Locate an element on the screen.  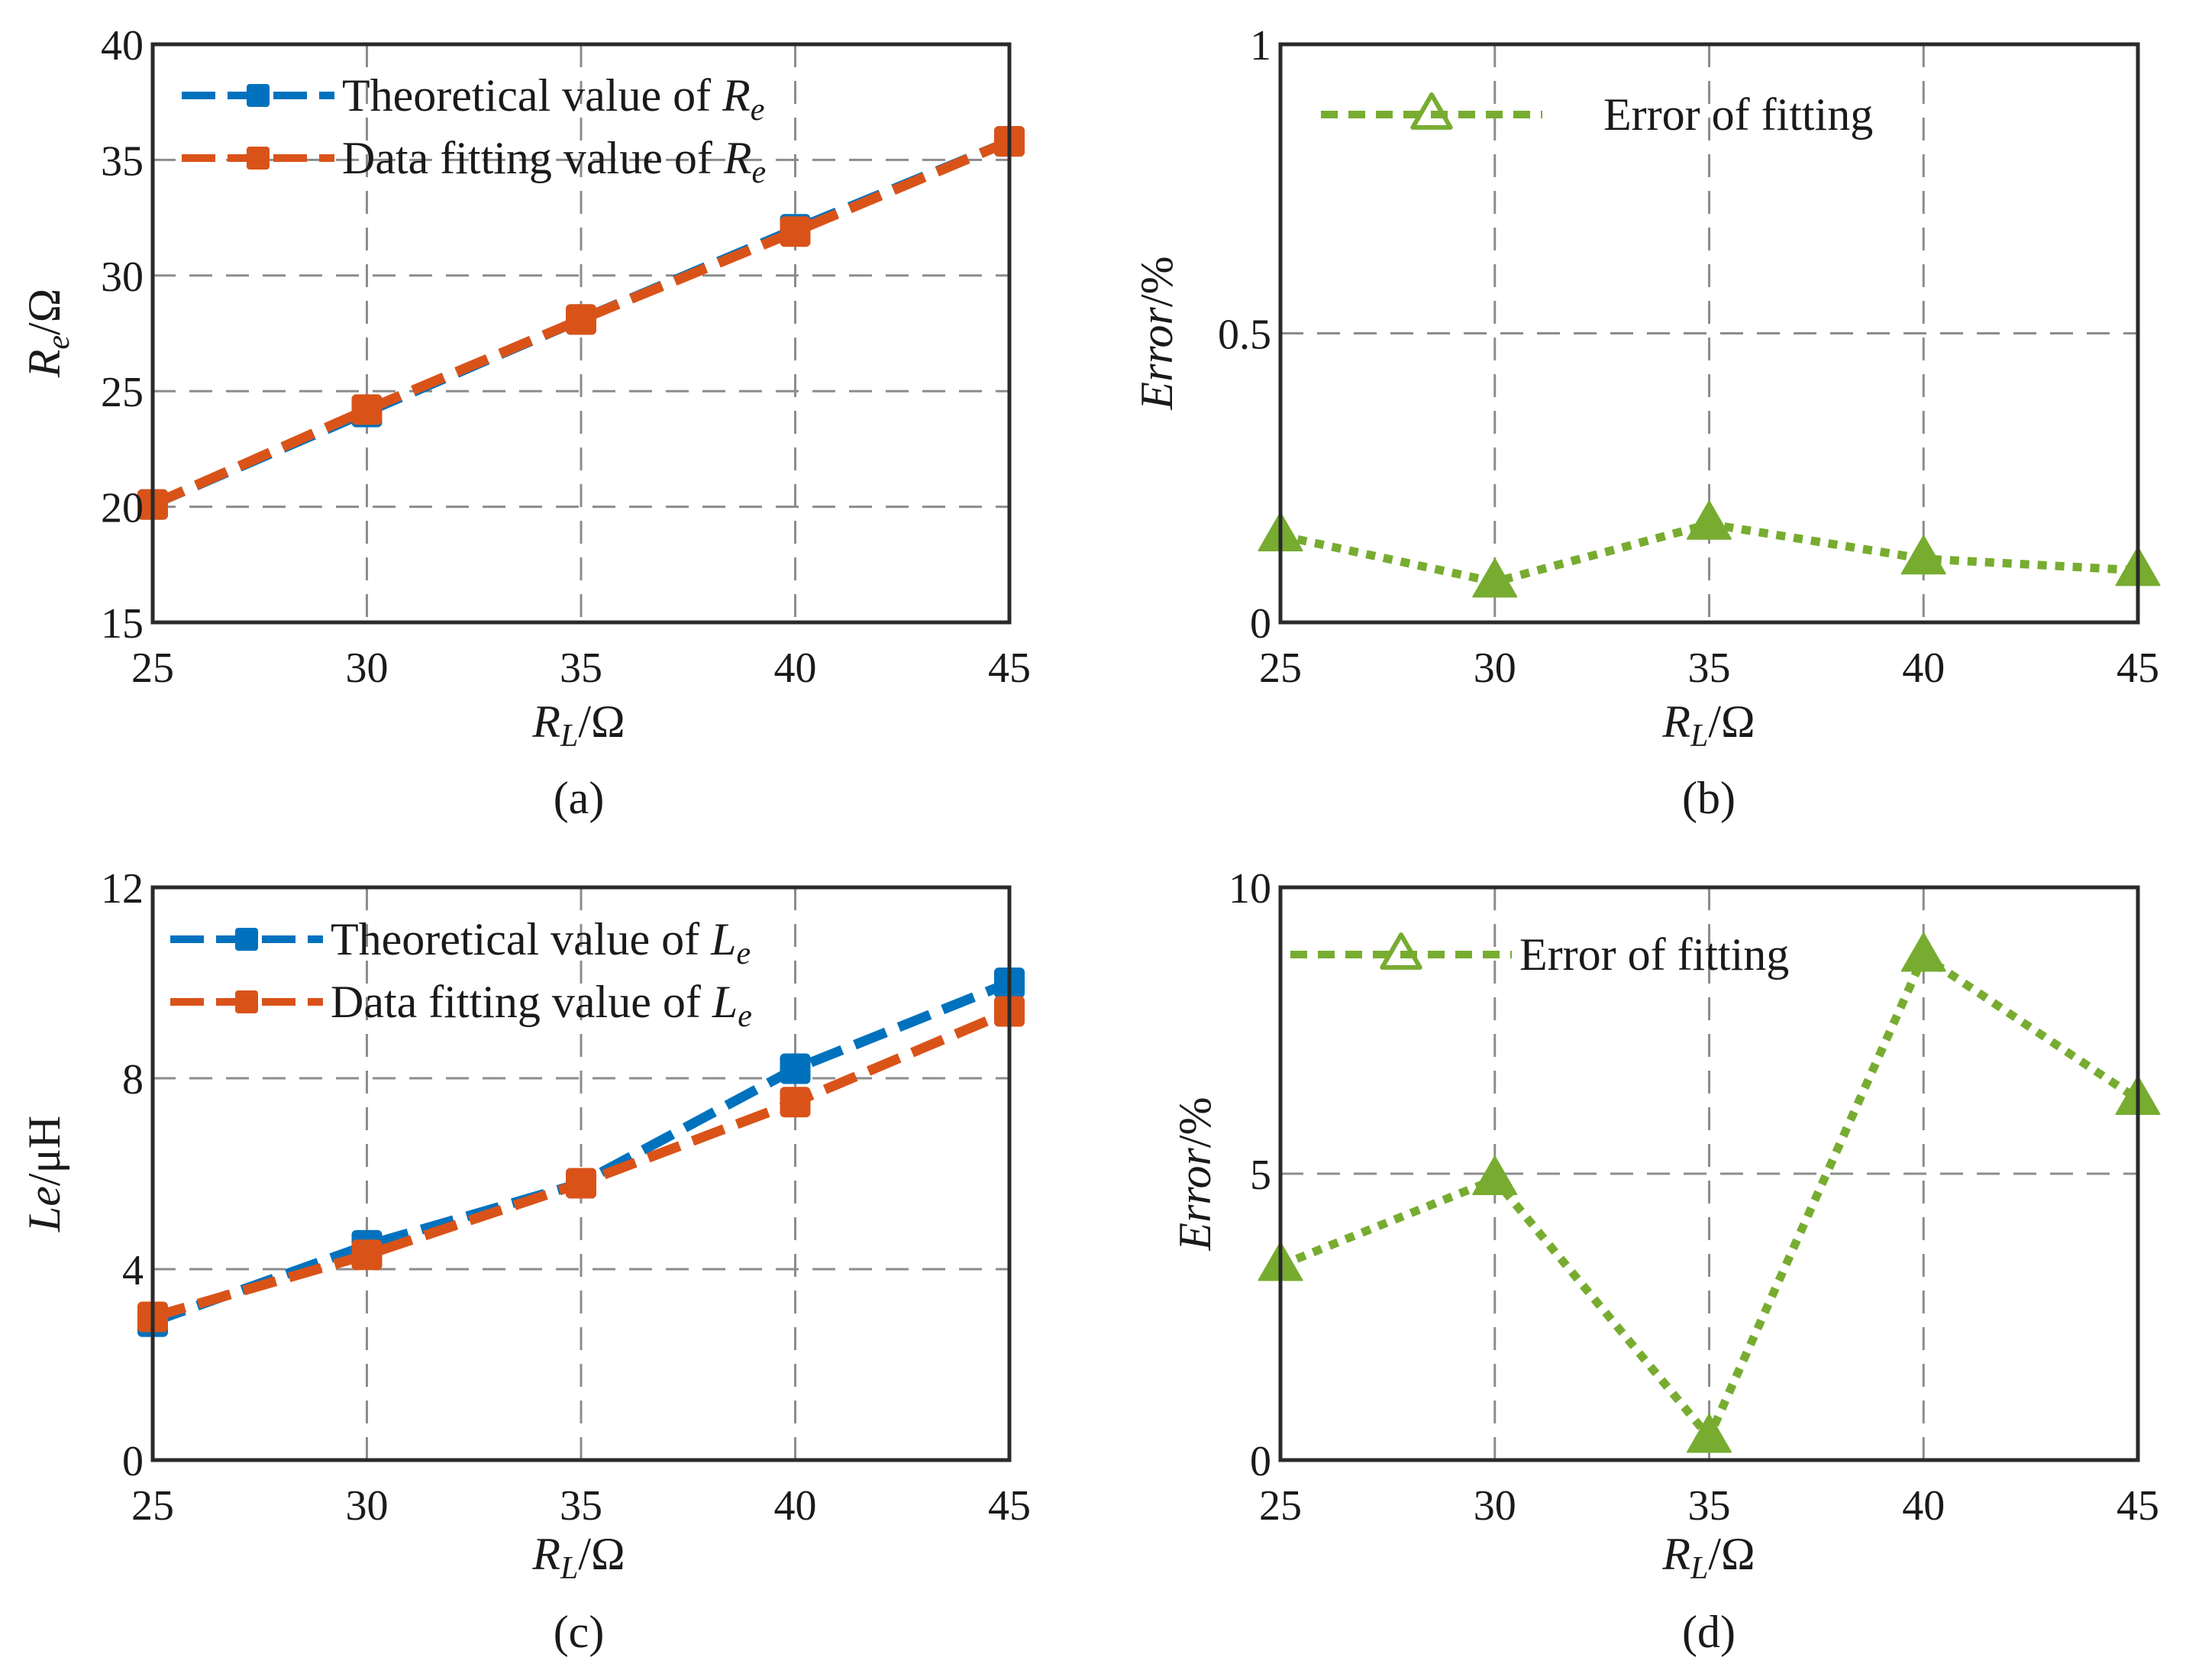
y-tick-label: 40 is located at coordinates (122, 46).